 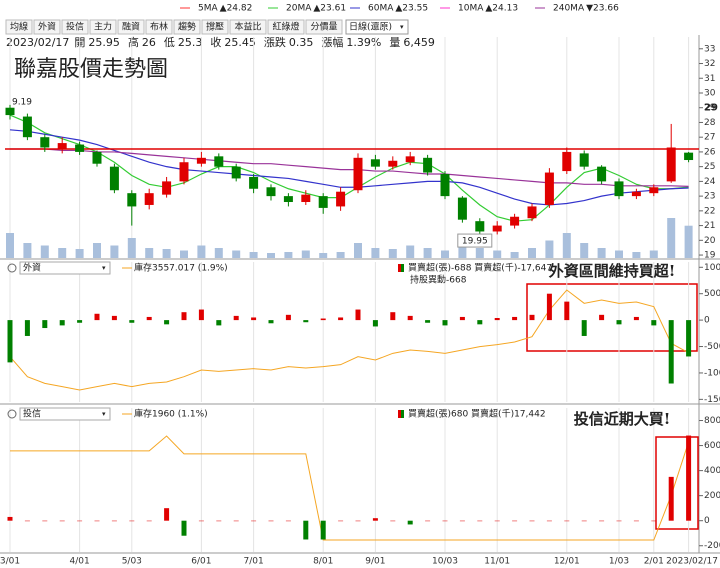 I want to click on toolbar-button-label: 外資, so click(x=47, y=27).